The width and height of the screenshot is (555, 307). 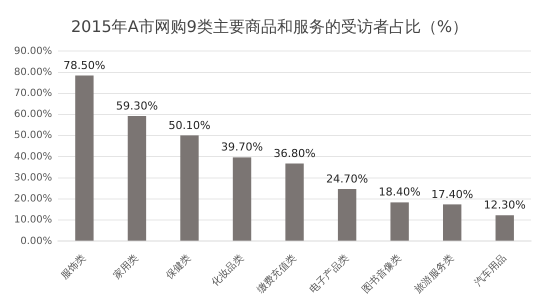 What do you see at coordinates (33, 94) in the screenshot?
I see `y-tick-label: 70.00%` at bounding box center [33, 94].